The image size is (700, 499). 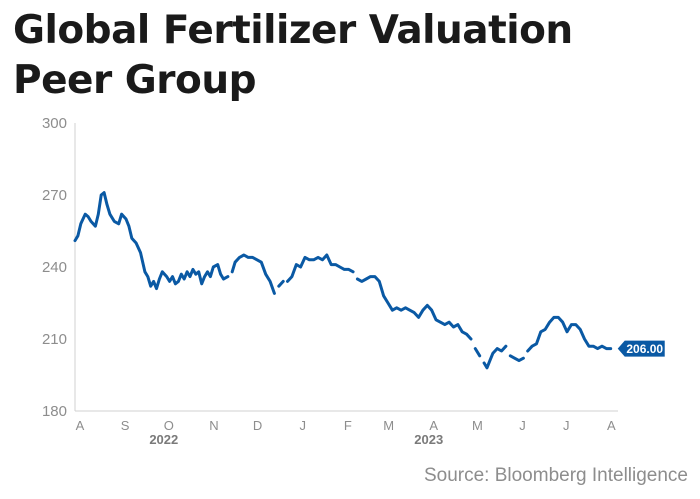 I want to click on last-value-text: 206.00, so click(x=644, y=349).